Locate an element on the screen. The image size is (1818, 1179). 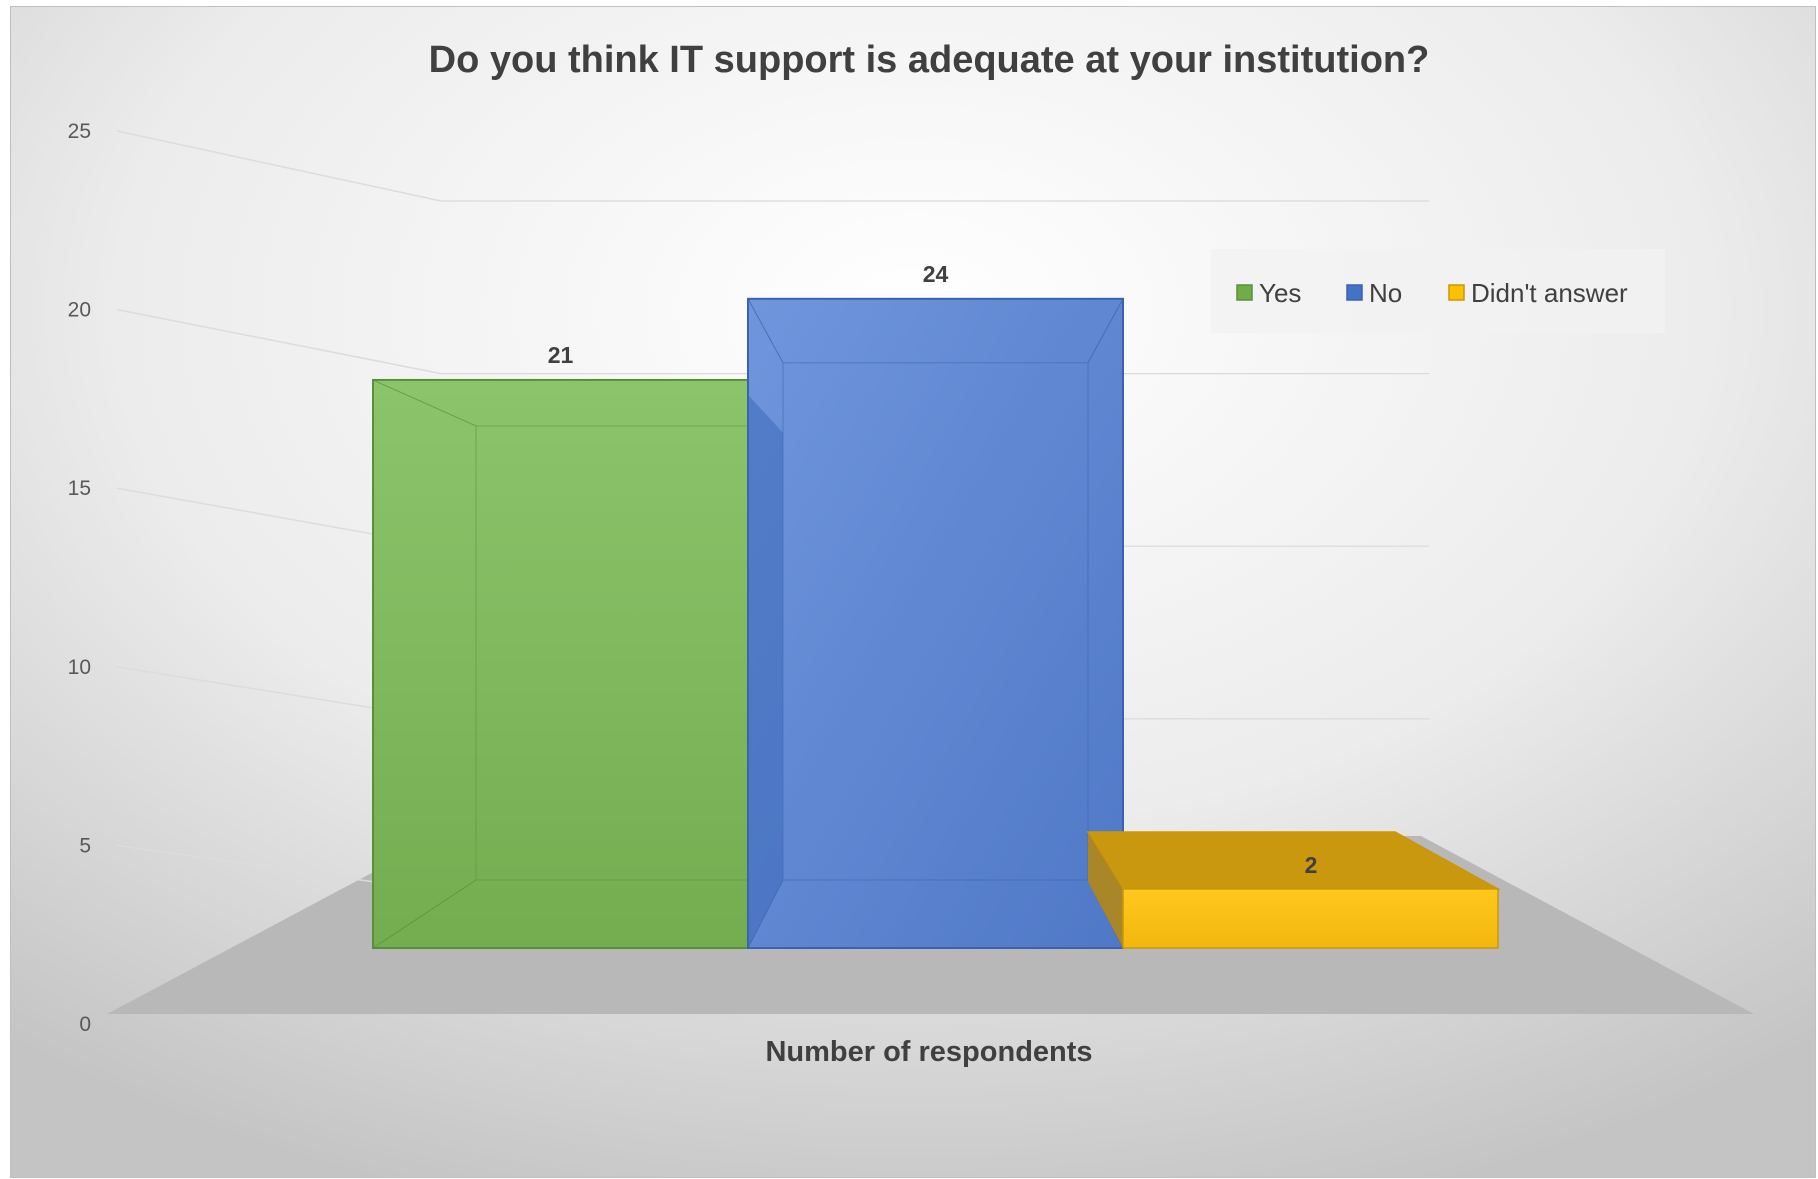
legend: Yes No Didn't answer is located at coordinates (1438, 291).